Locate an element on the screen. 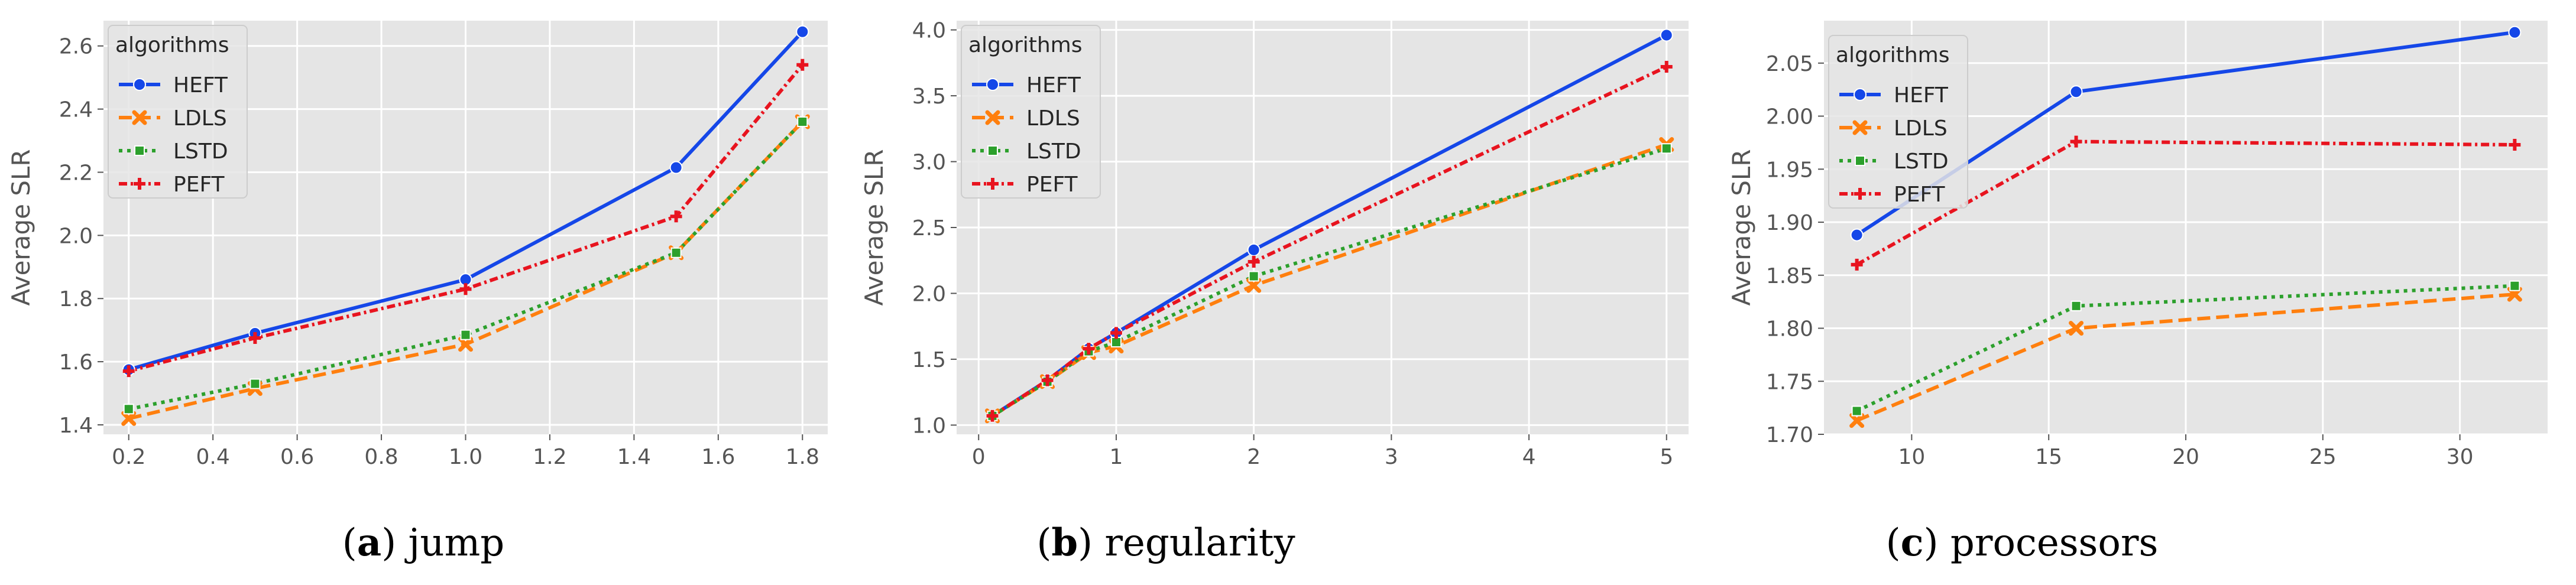 This screenshot has height=585, width=2576. x-tick-label: 0.8 is located at coordinates (381, 457).